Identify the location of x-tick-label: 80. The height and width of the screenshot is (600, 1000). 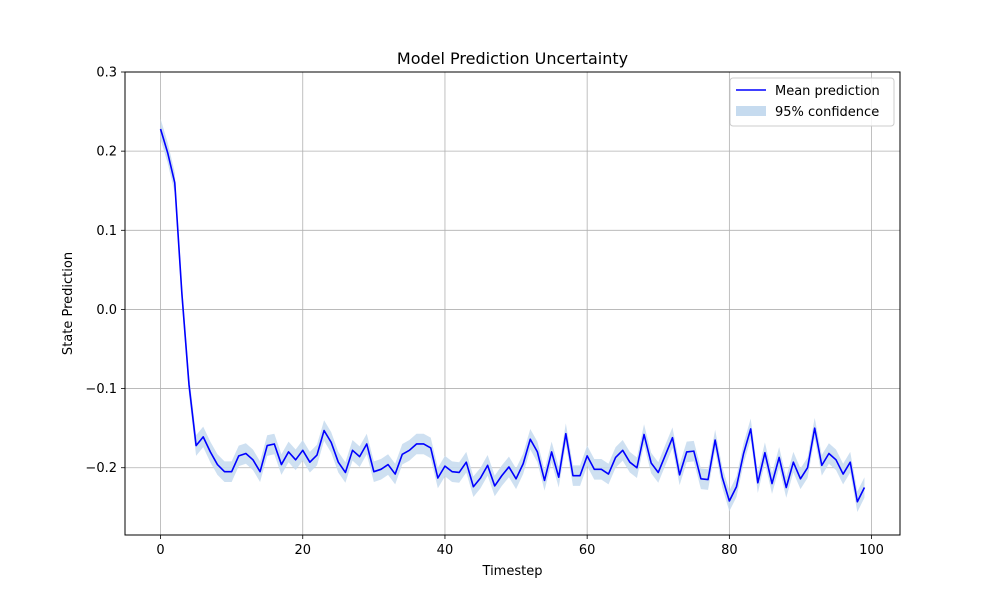
(729, 550).